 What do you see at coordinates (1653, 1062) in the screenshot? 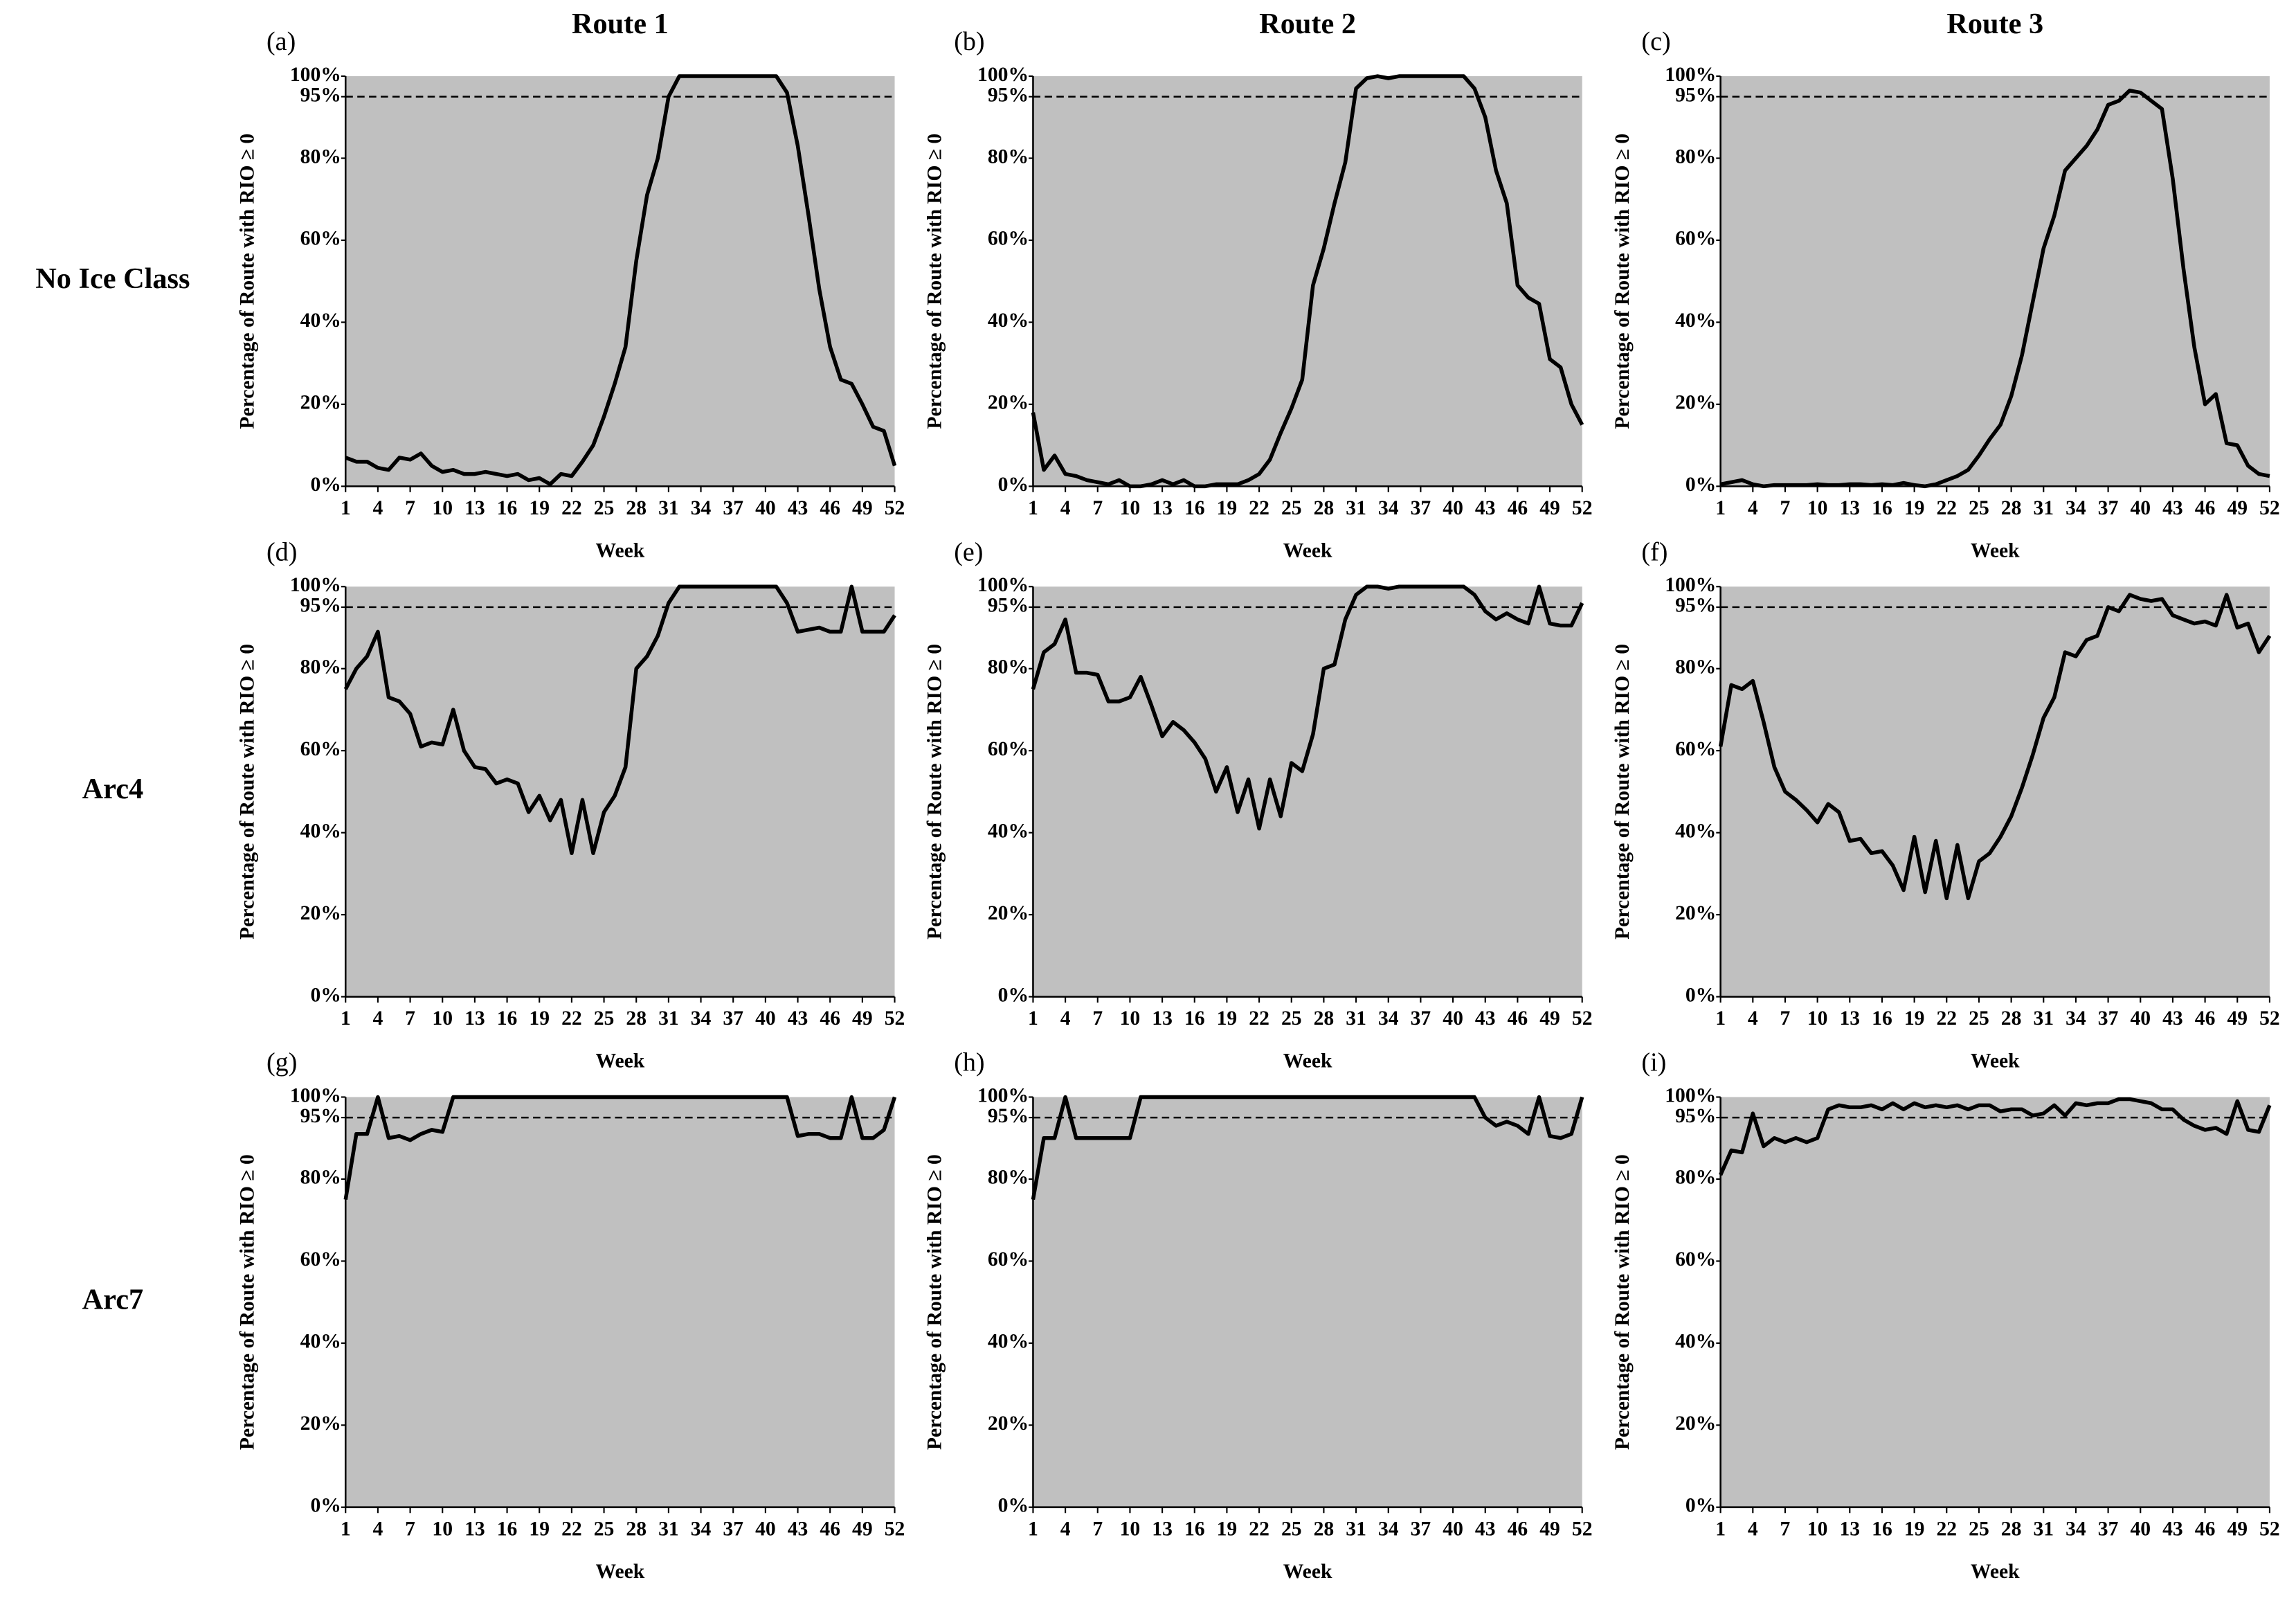
I see `panel-label: (i)` at bounding box center [1653, 1062].